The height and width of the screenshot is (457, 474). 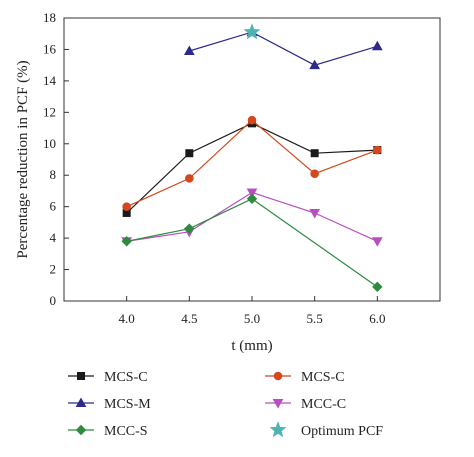 I want to click on legend: MCS-C MCS-C MCS-M MCC-C MCC-S Optimum PCF, so click(x=225, y=404).